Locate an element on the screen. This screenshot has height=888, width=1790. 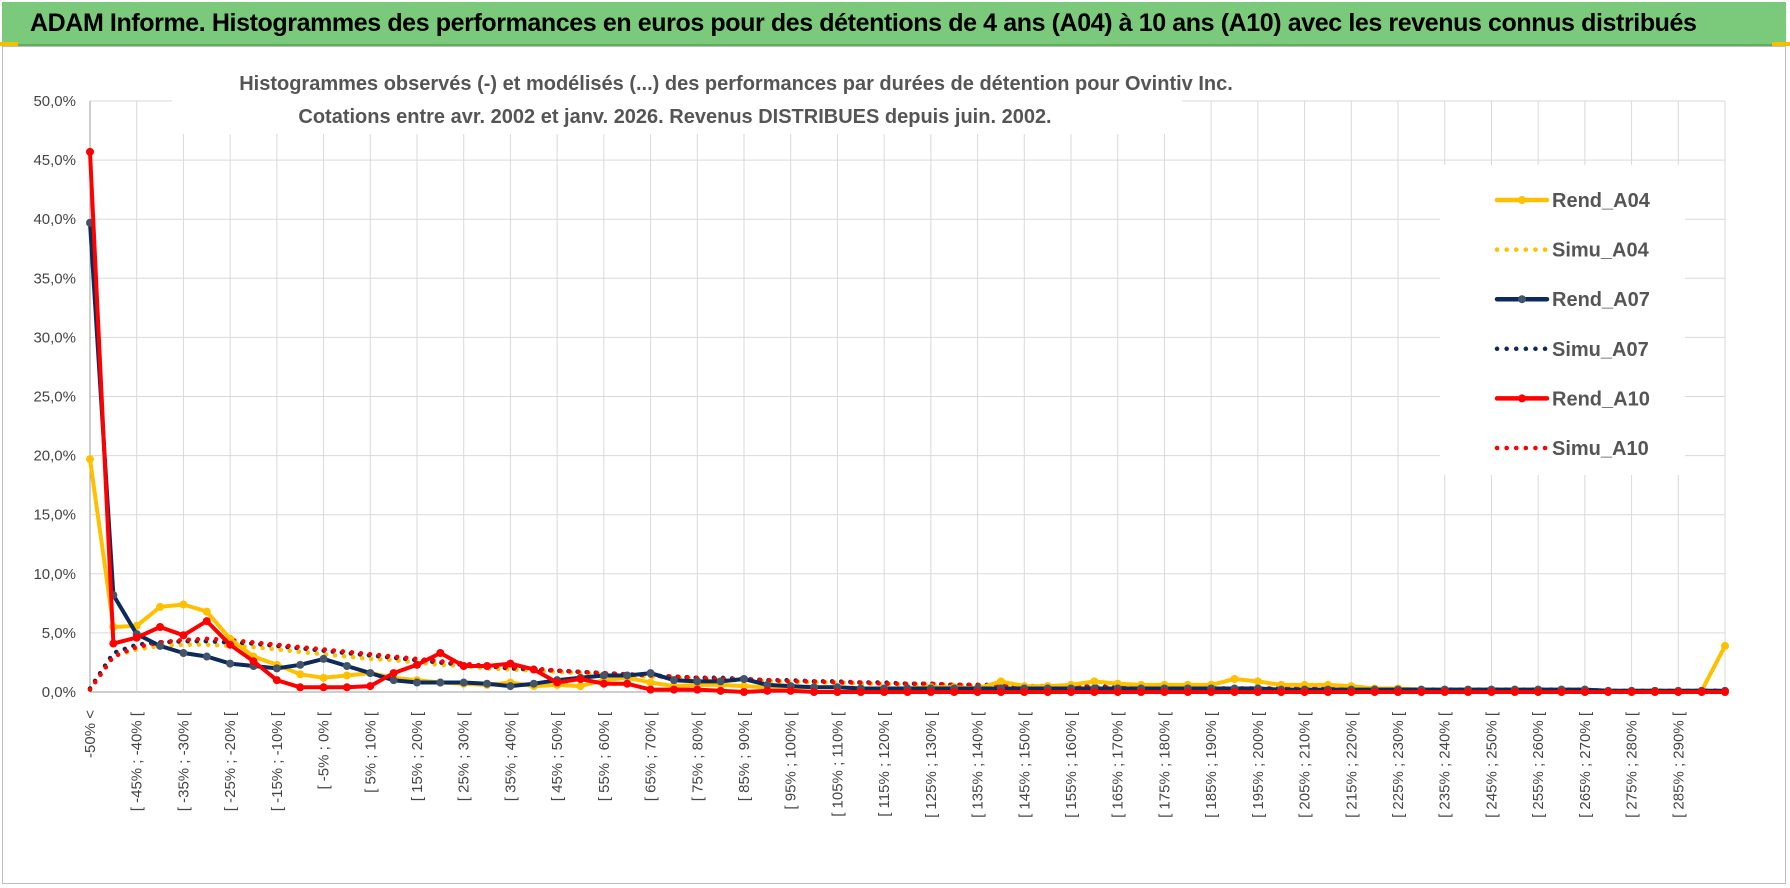
x-tick-label: [ 255% ; 260% [ is located at coordinates (1538, 764).